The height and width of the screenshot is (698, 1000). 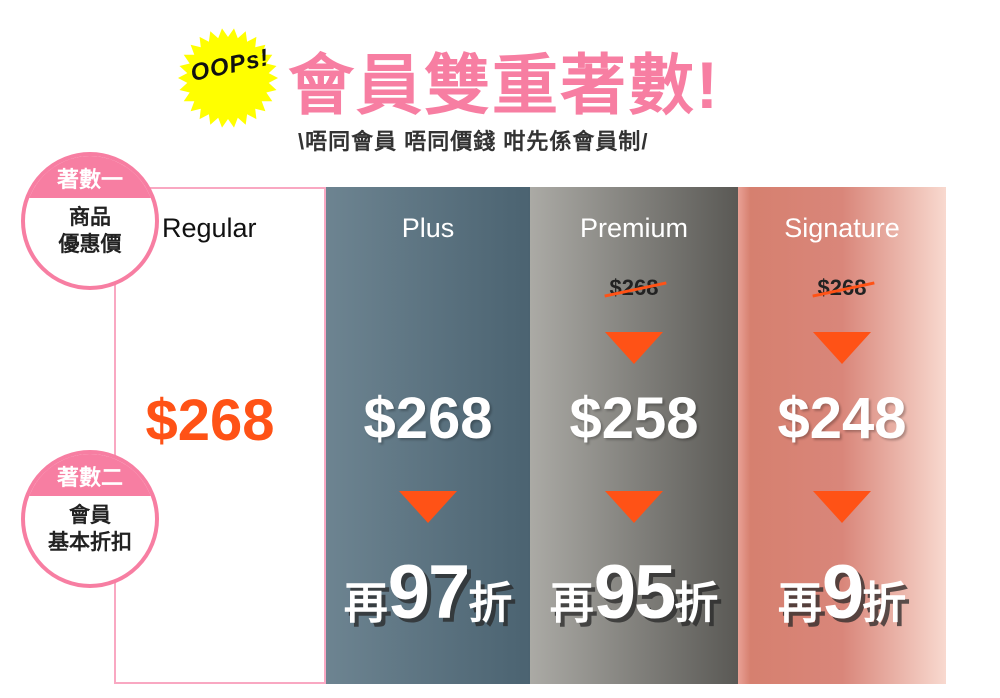 I want to click on tier-discount: 再97折, so click(x=428, y=592).